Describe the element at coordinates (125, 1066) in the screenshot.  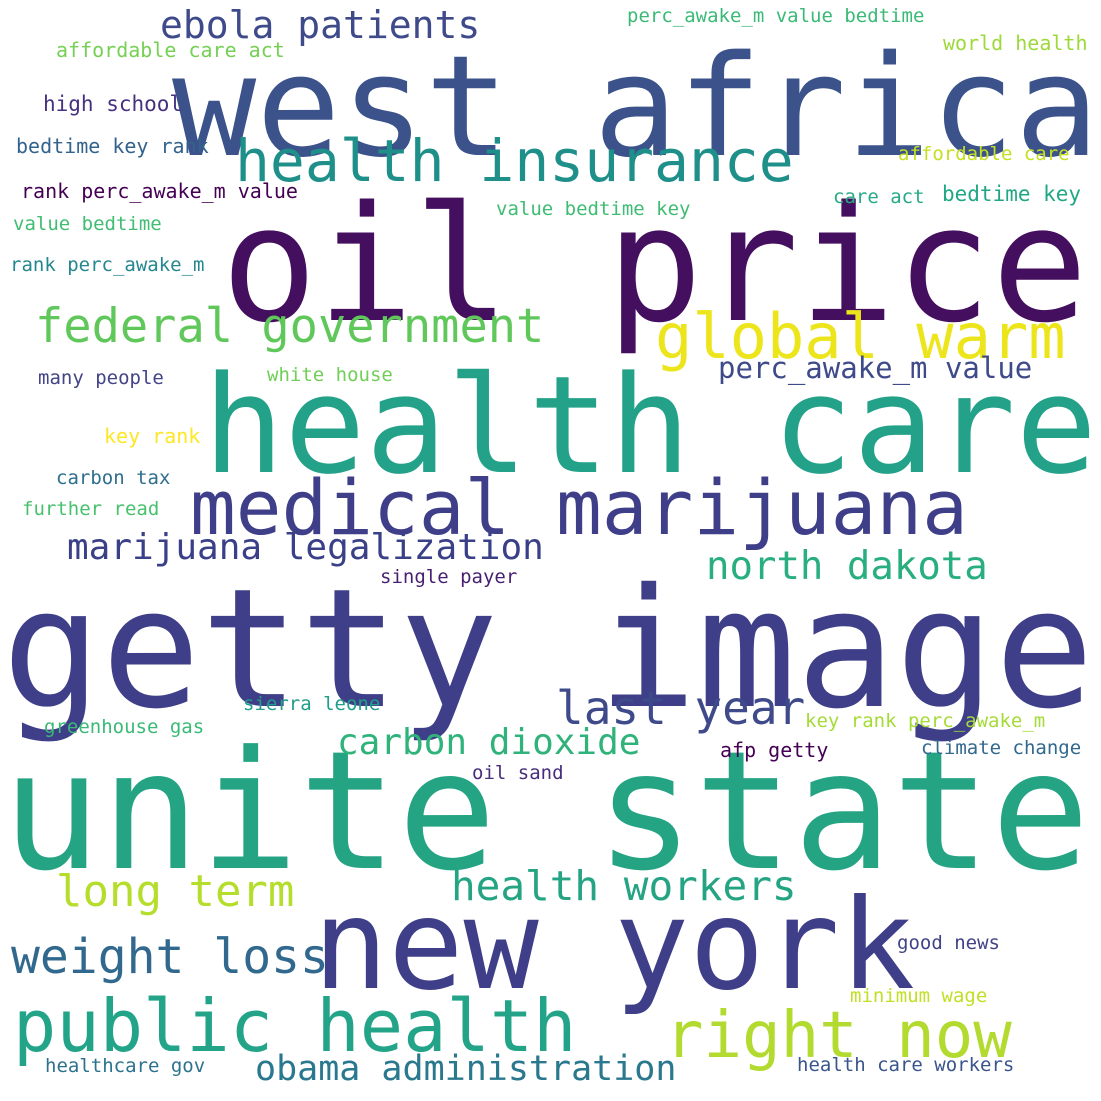
I see `word-healthcare-gov: healthcare gov` at that location.